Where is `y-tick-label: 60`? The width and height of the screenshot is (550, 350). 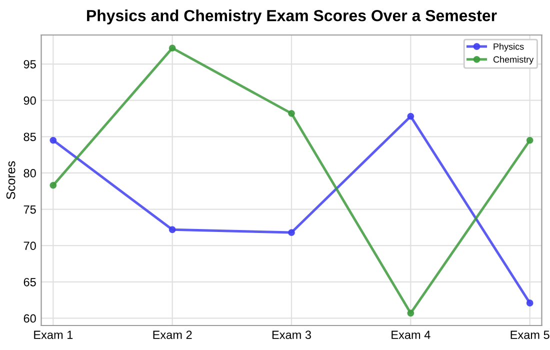
y-tick-label: 60 is located at coordinates (30, 318).